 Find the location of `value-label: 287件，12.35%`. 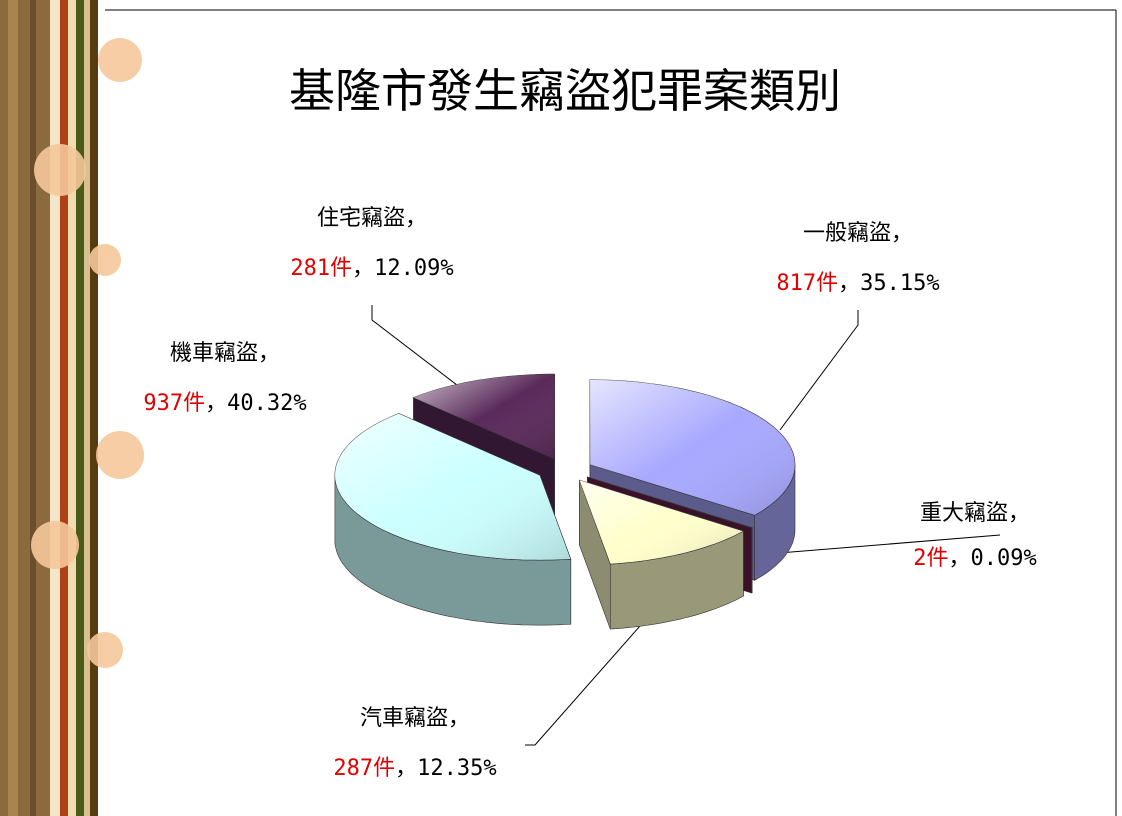

value-label: 287件，12.35% is located at coordinates (414, 768).